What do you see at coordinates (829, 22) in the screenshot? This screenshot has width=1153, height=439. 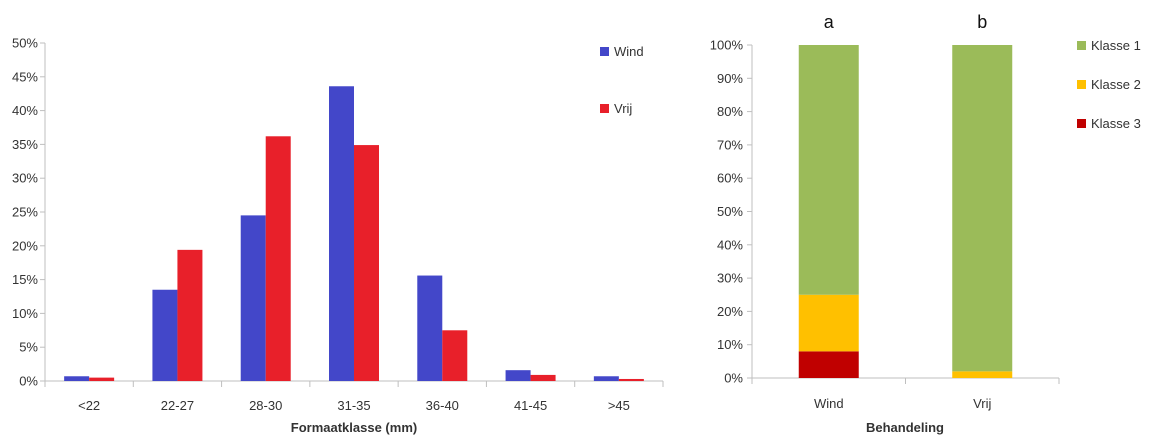 I see `significance-letter: a` at bounding box center [829, 22].